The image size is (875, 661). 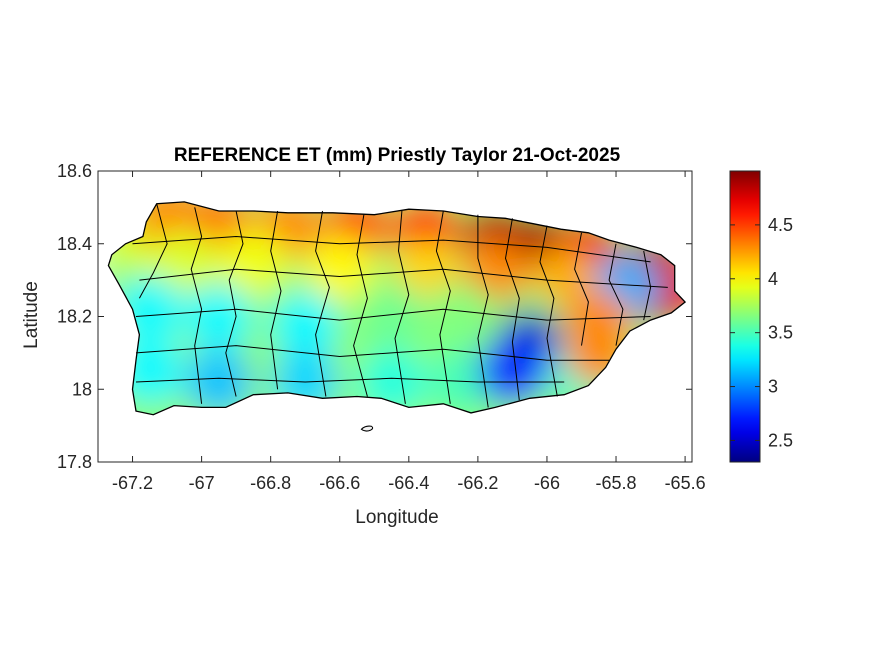 What do you see at coordinates (547, 483) in the screenshot?
I see `x-tick-label: -66` at bounding box center [547, 483].